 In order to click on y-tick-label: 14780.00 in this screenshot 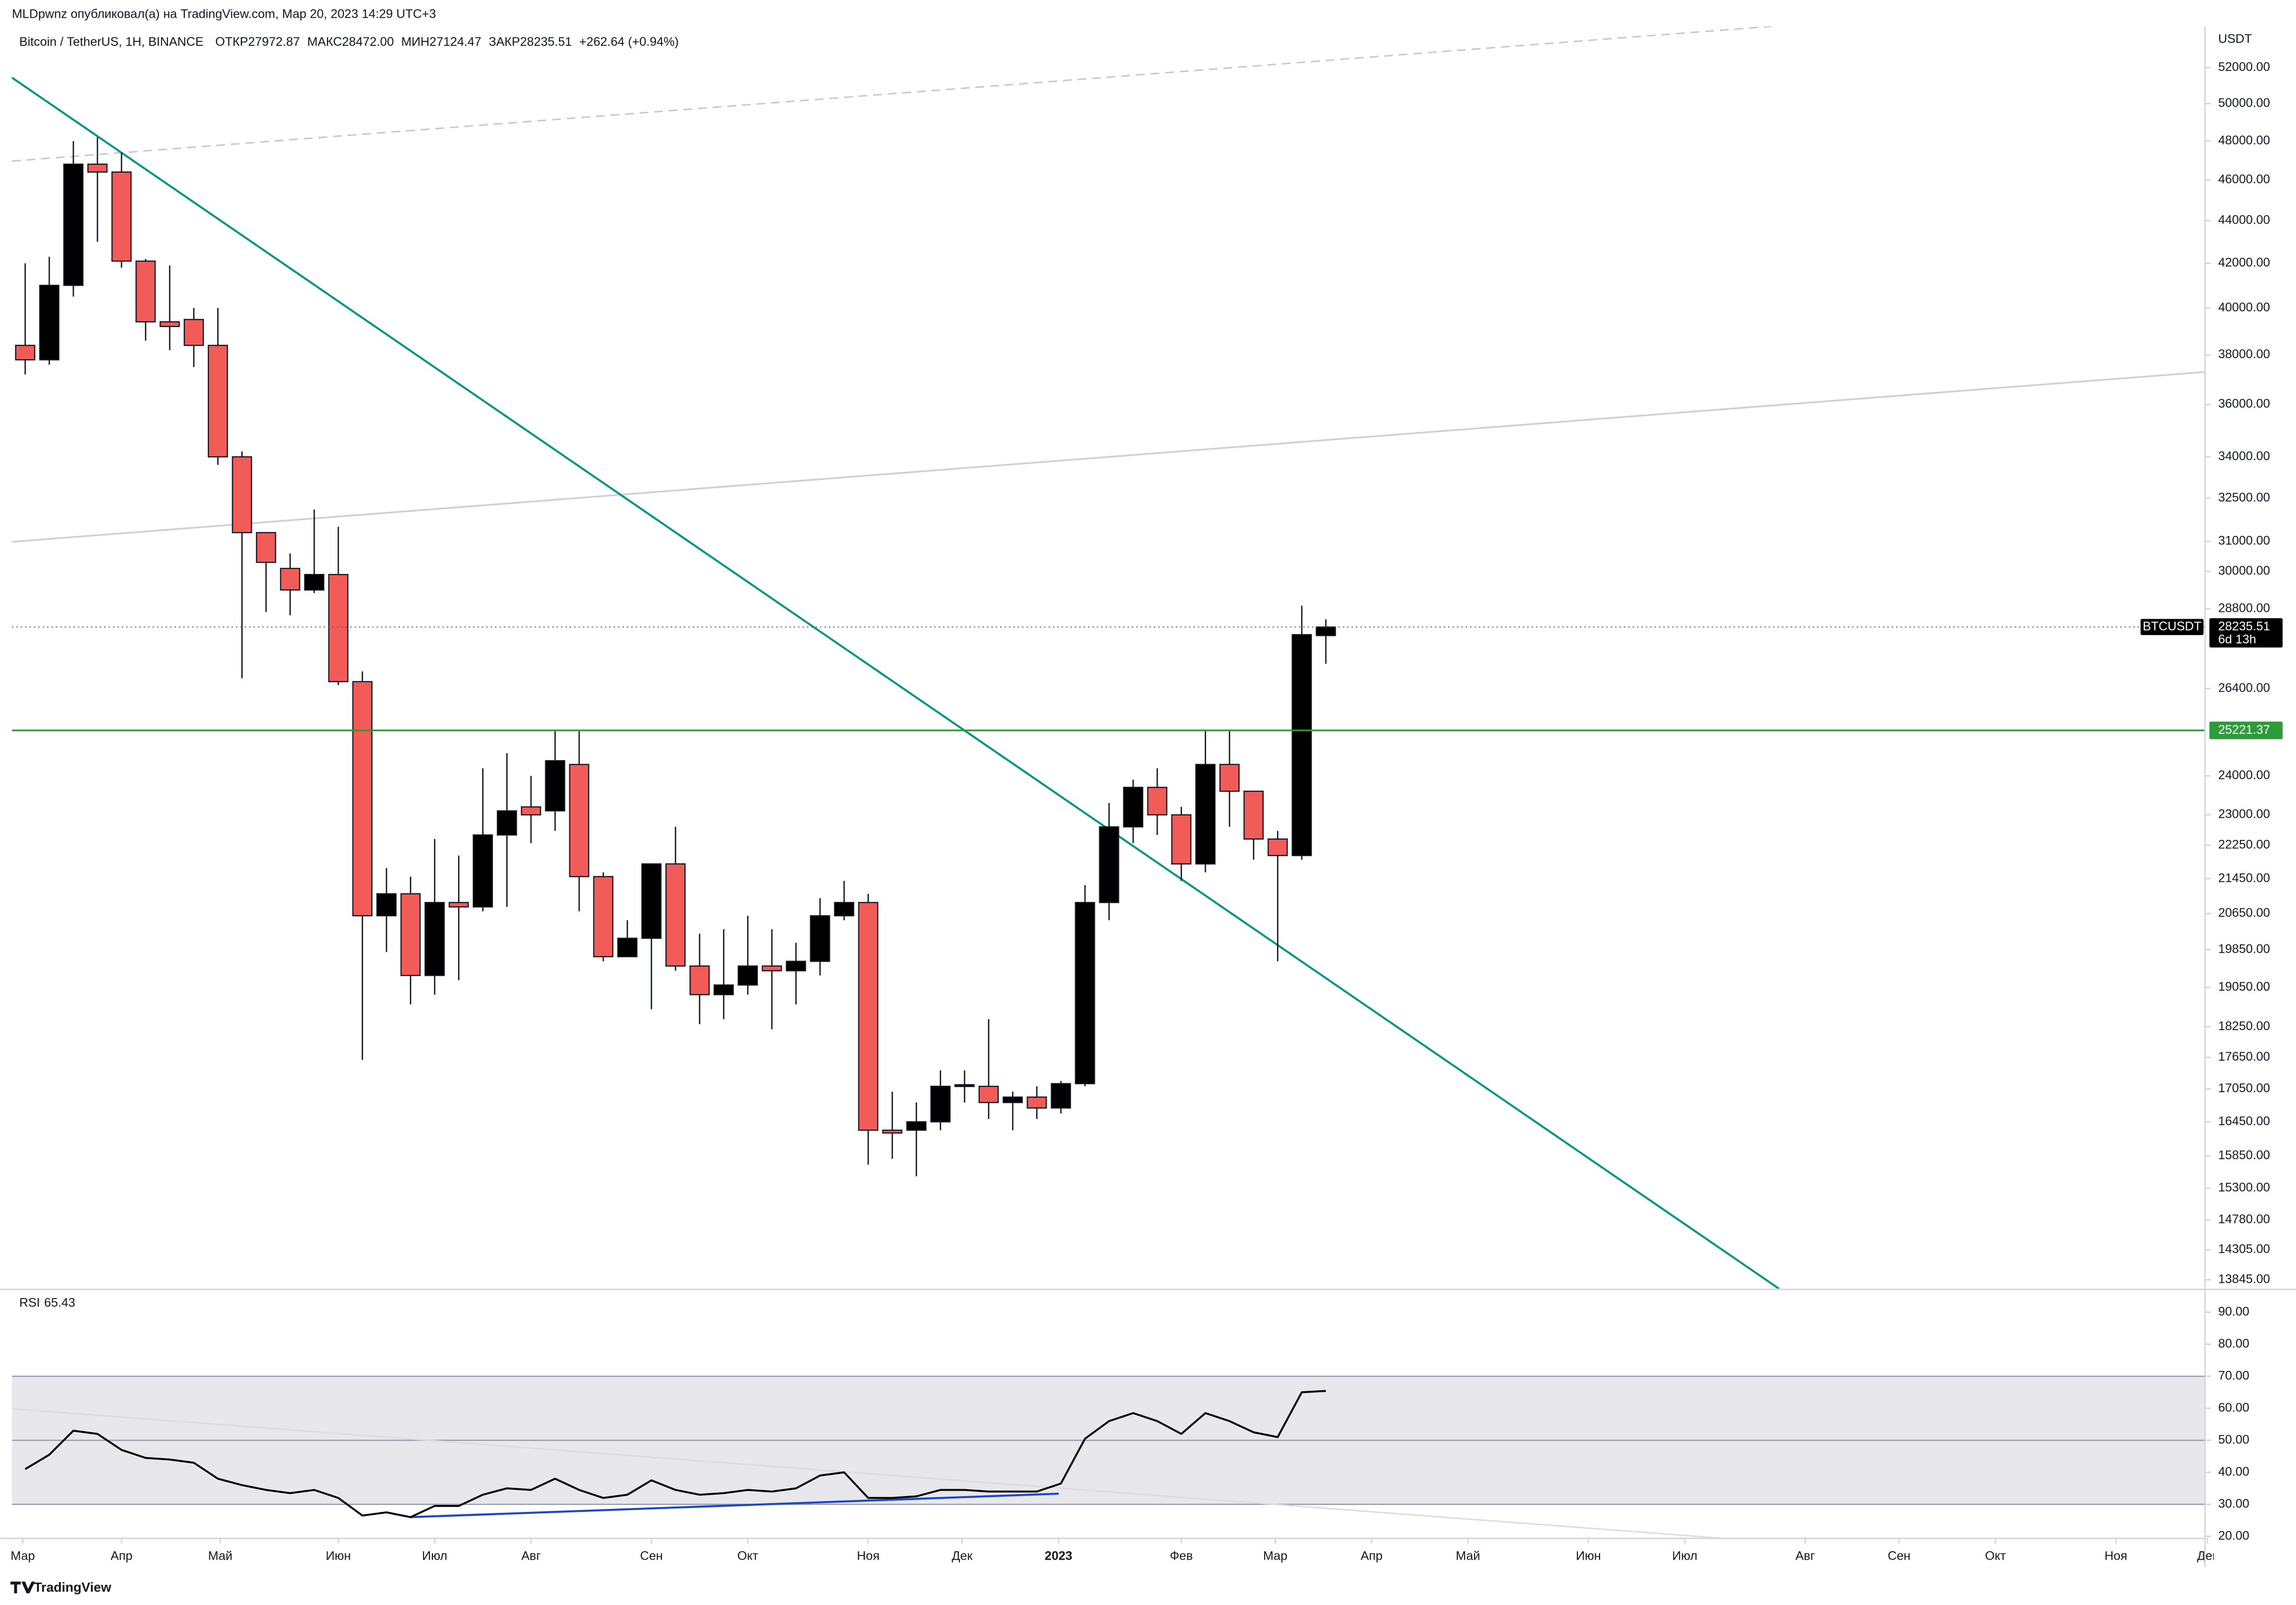, I will do `click(2244, 1219)`.